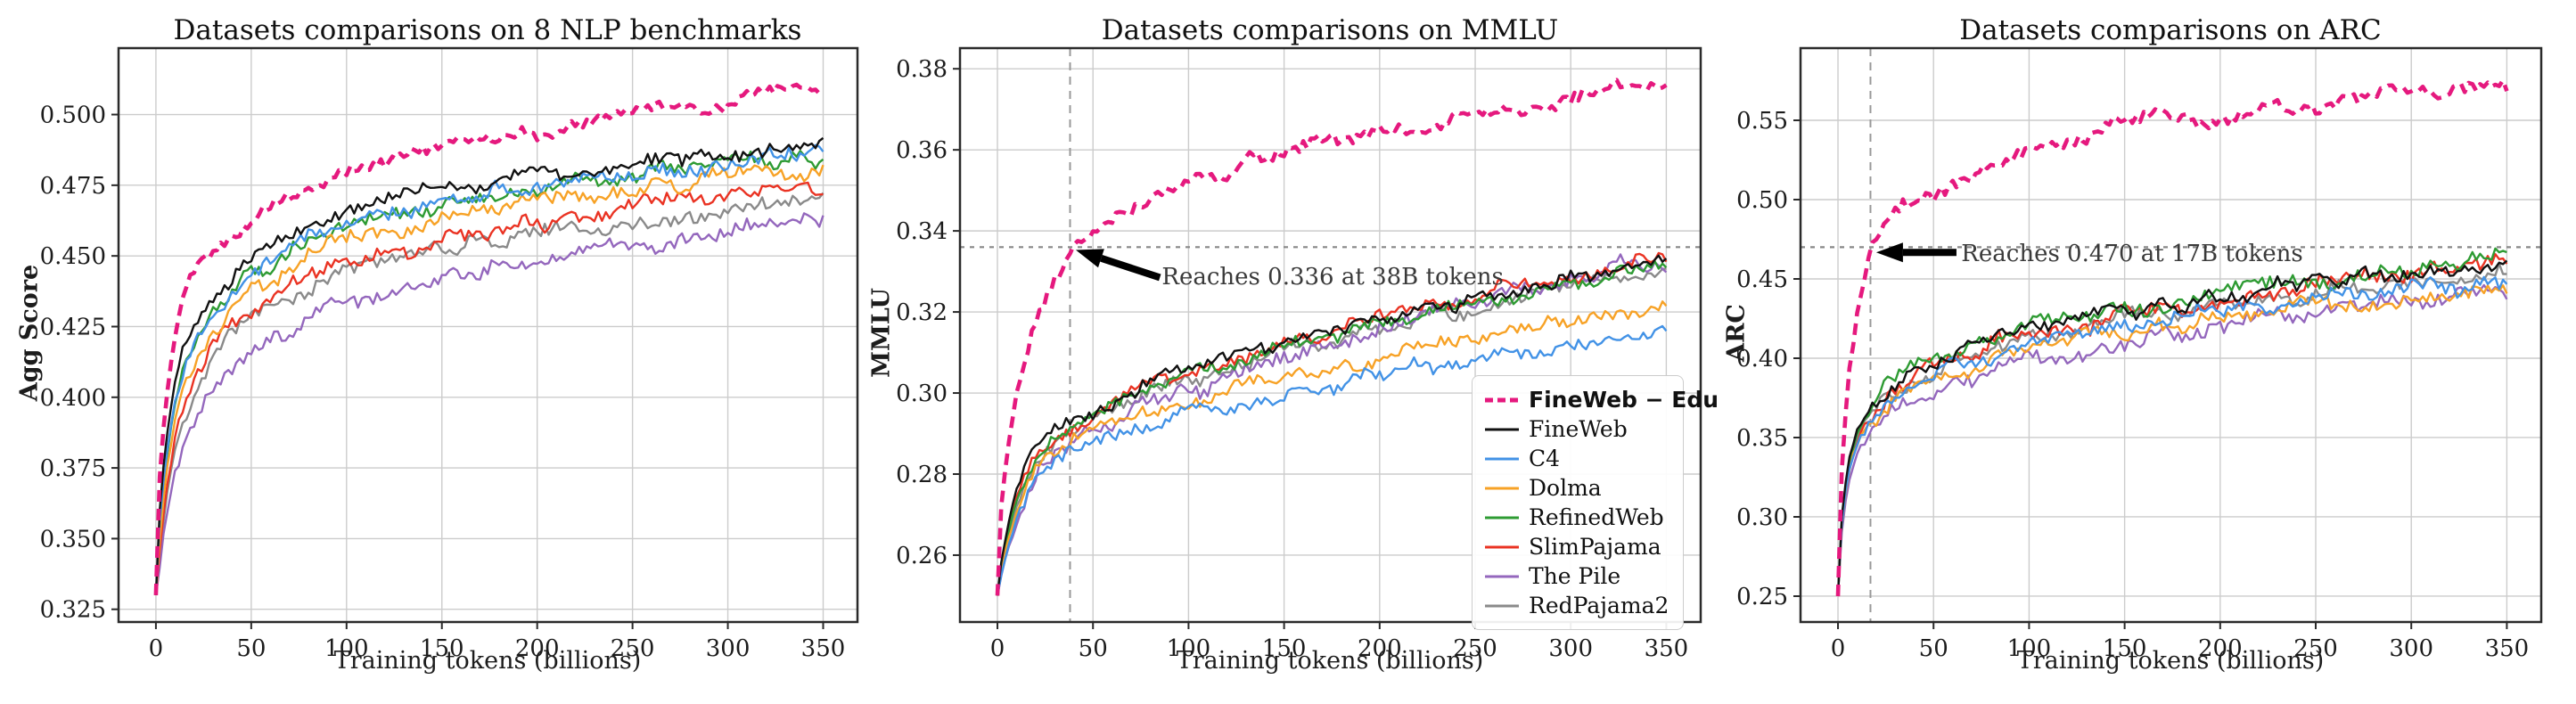  I want to click on y-tick-label: 0.425, so click(73, 327).